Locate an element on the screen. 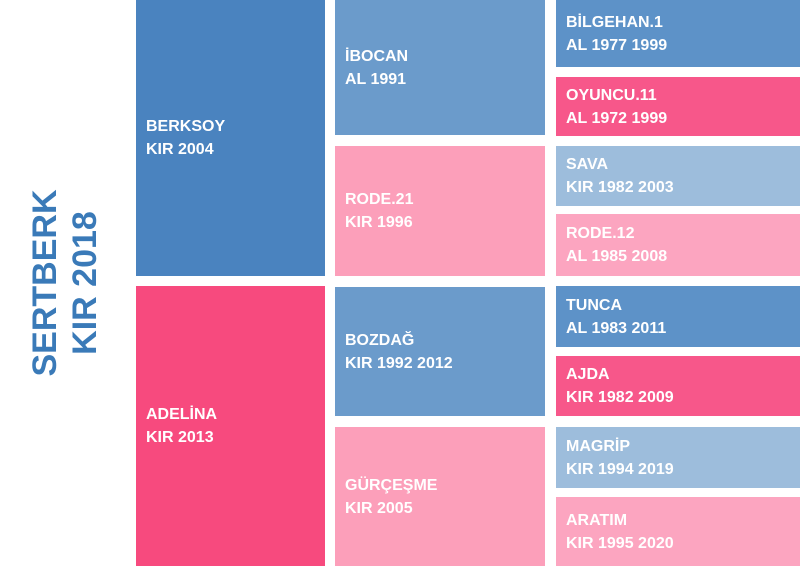 The height and width of the screenshot is (566, 800). info: AL 1985 2008 is located at coordinates (617, 256).